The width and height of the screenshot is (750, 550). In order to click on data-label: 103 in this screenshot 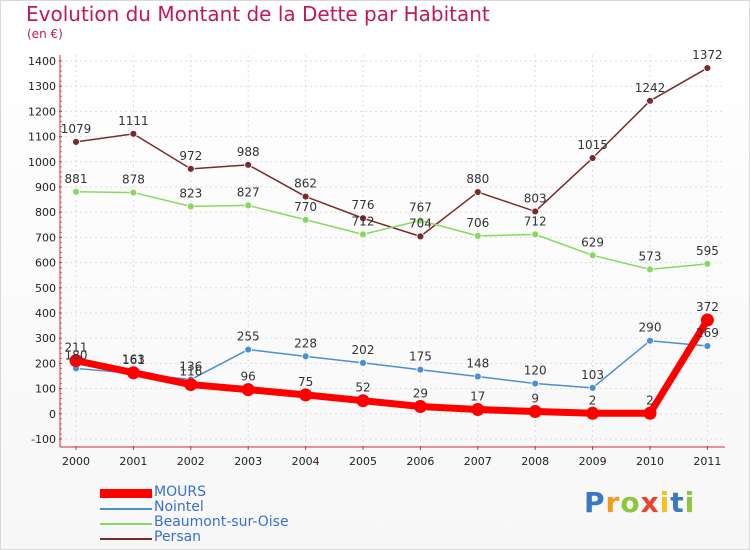, I will do `click(592, 375)`.